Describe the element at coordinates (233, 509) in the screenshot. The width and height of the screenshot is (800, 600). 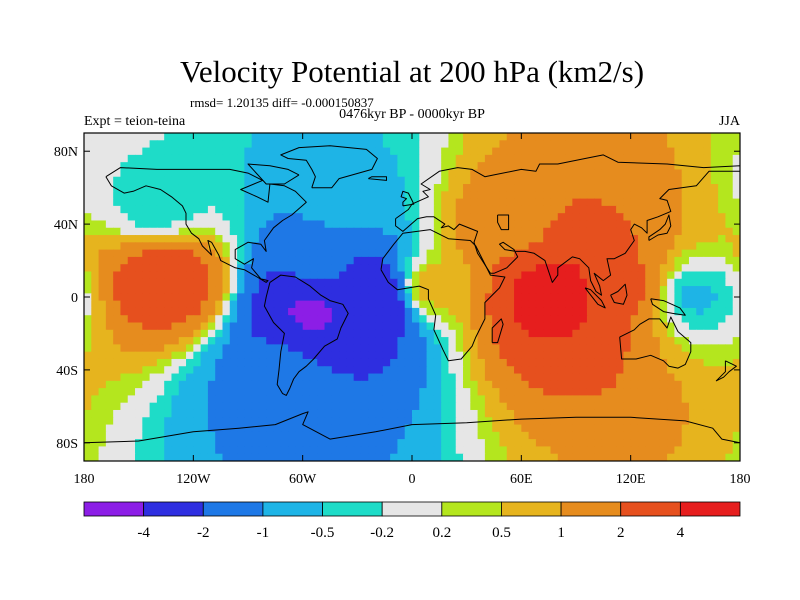
I see `colorbar-swatch` at that location.